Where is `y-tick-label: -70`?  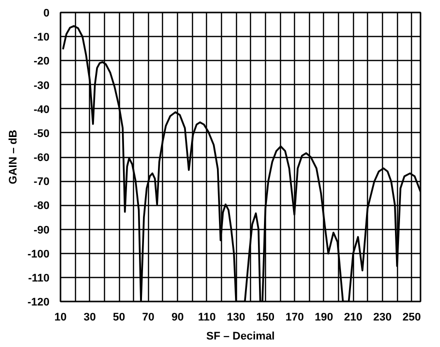 y-tick-label: -70 is located at coordinates (42, 182).